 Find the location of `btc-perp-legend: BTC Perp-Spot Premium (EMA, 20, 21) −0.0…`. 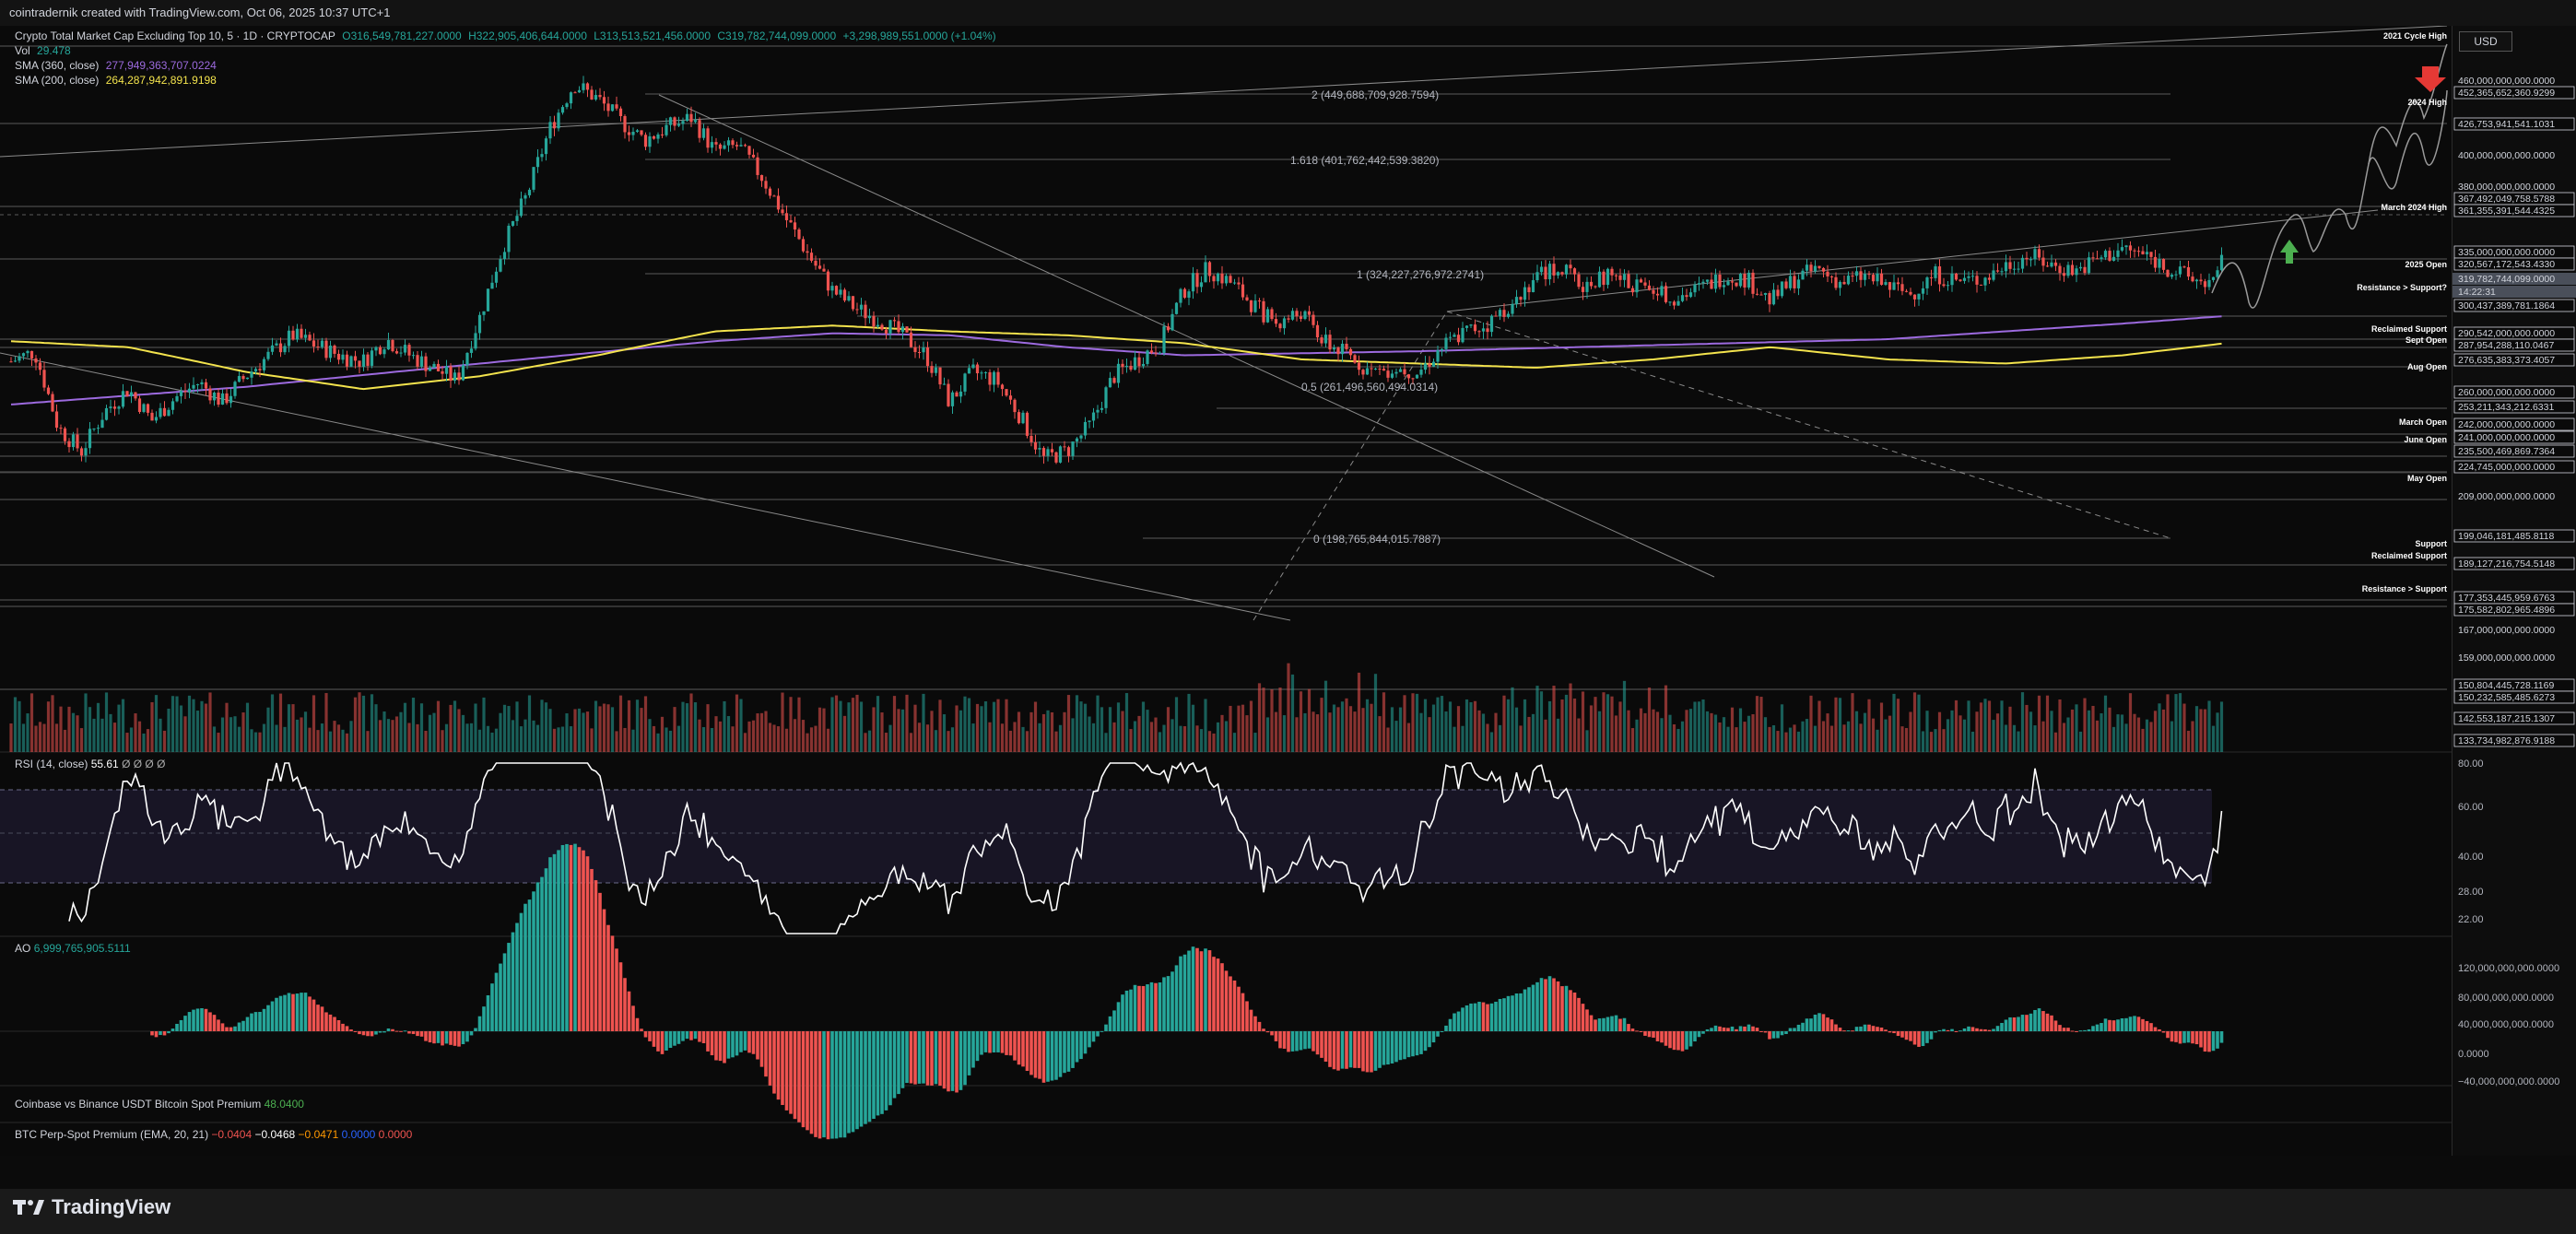

btc-perp-legend: BTC Perp-Spot Premium (EMA, 20, 21) −0.0… is located at coordinates (213, 1134).